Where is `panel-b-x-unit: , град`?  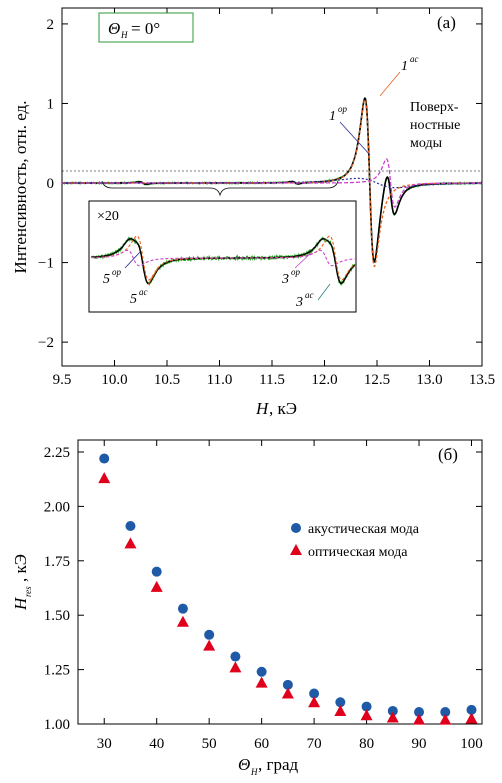
panel-b-x-unit: , град is located at coordinates (278, 764).